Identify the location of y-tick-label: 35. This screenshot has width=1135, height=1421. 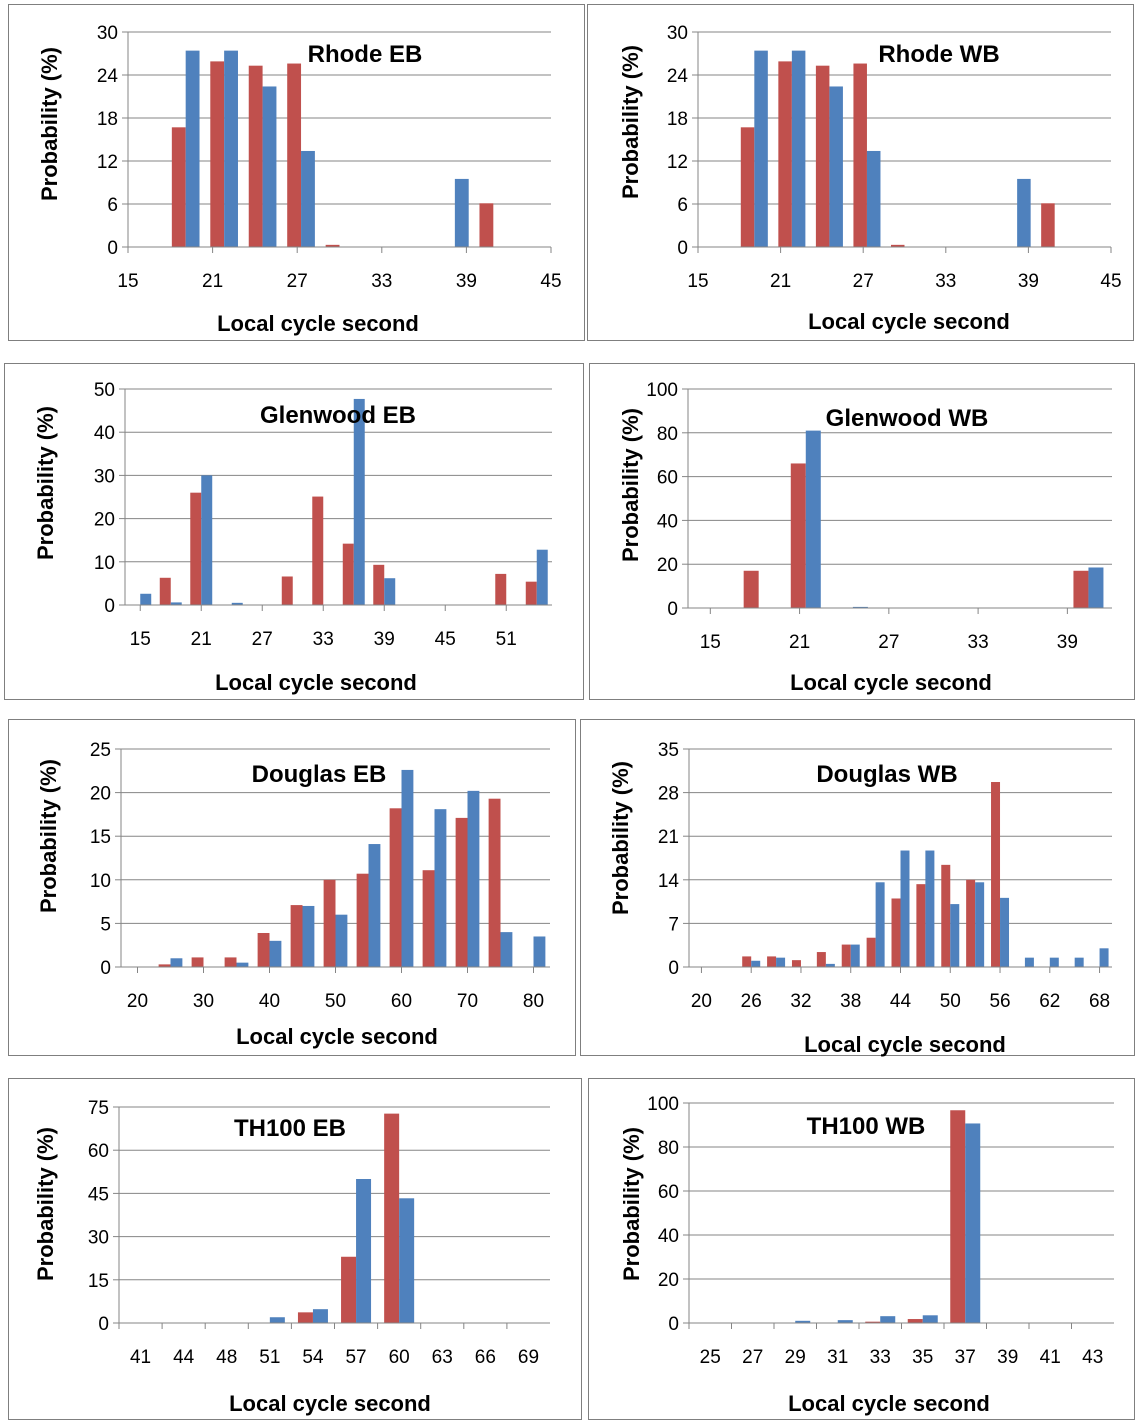
(668, 750).